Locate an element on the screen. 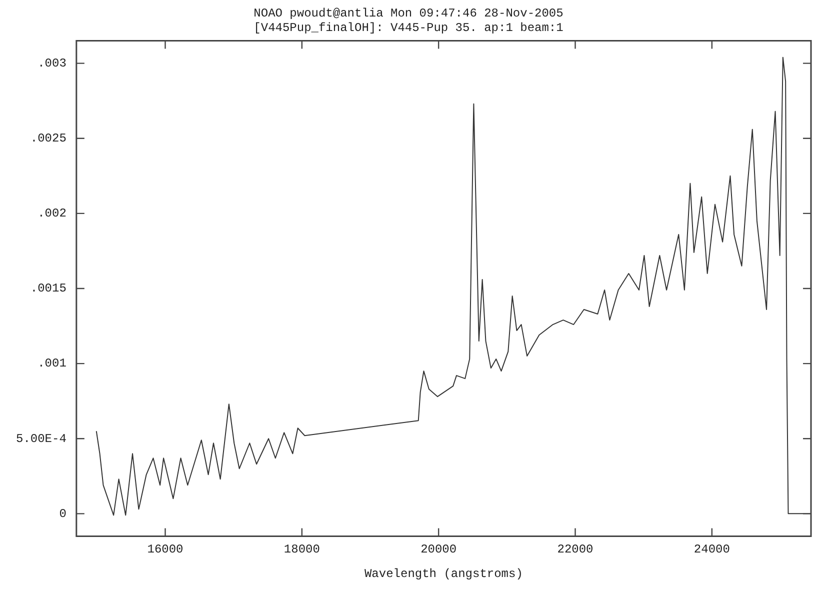 This screenshot has width=815, height=589. y-tick-label: .002 is located at coordinates (52, 213).